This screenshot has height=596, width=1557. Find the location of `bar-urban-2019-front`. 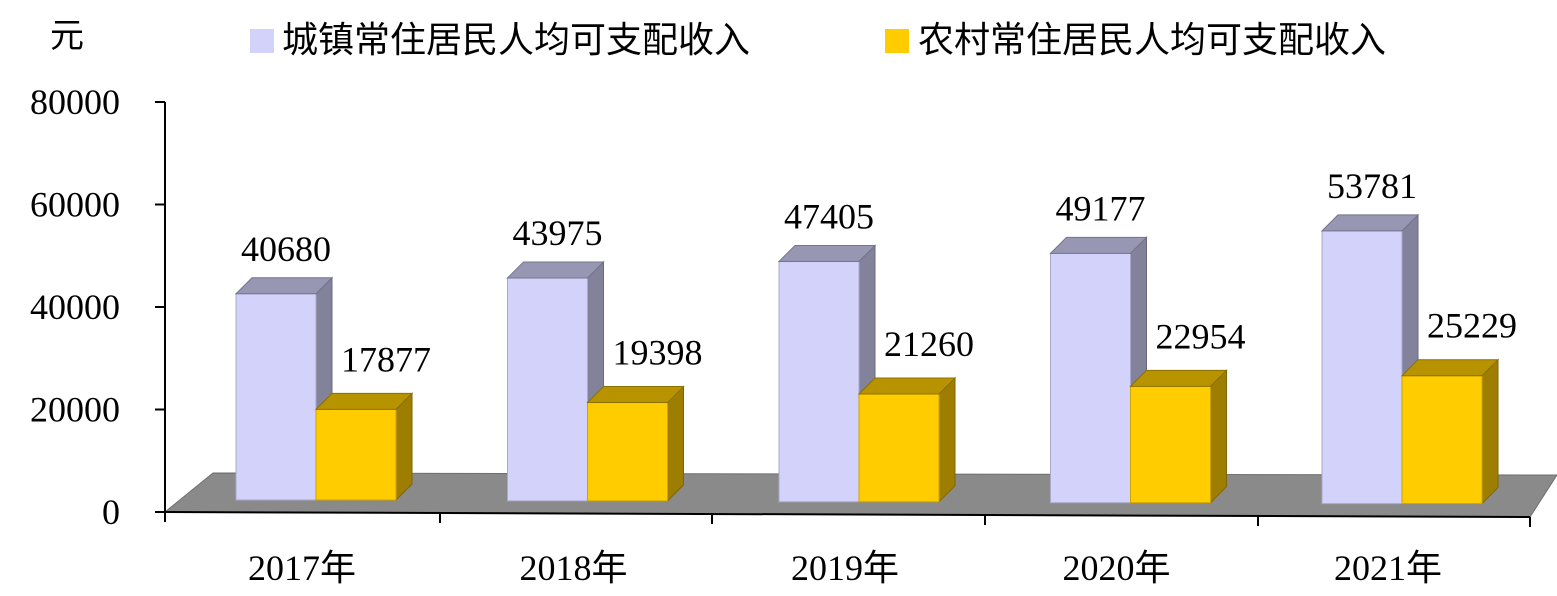

bar-urban-2019-front is located at coordinates (819, 381).